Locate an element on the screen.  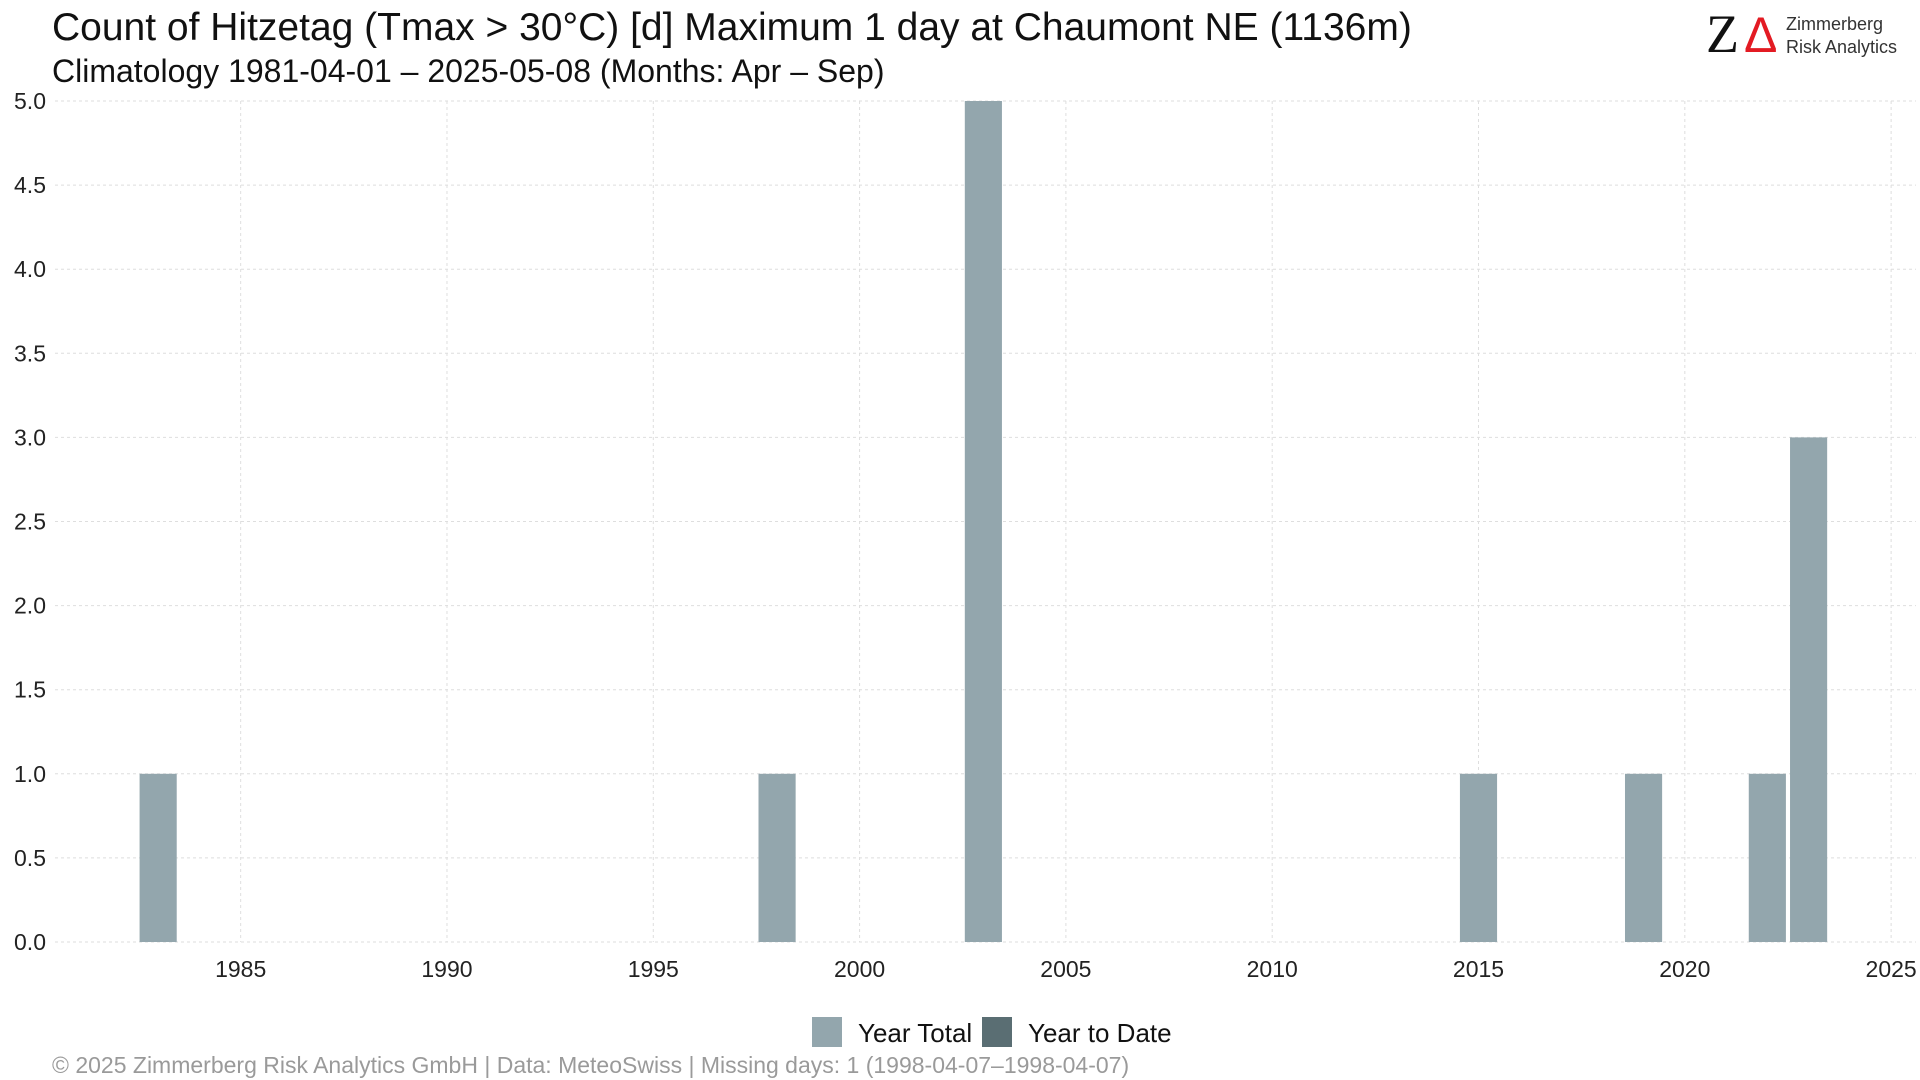
x-tick-label: 1995 is located at coordinates (653, 969).